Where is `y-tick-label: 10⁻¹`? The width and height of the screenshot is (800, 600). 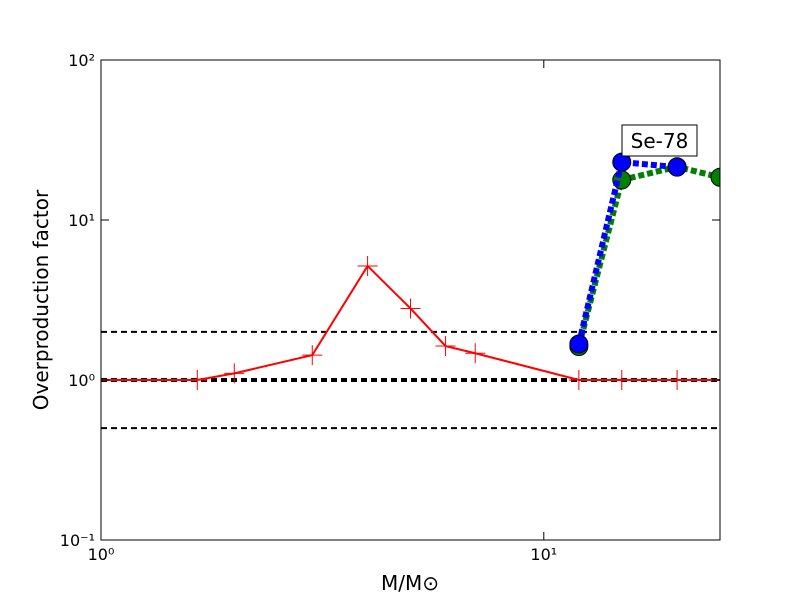 y-tick-label: 10⁻¹ is located at coordinates (77, 540).